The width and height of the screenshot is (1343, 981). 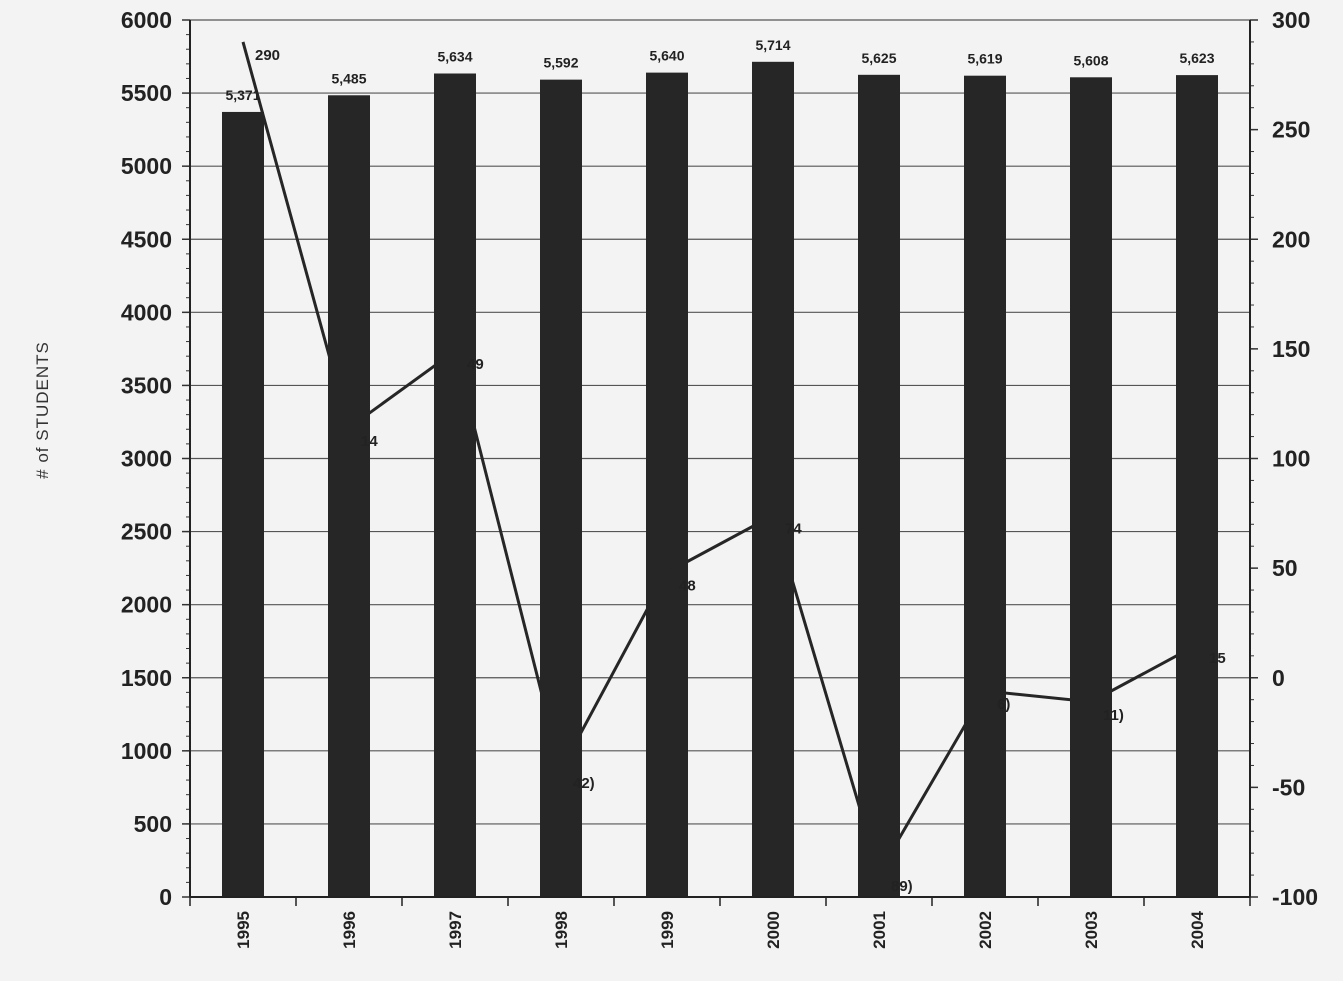 What do you see at coordinates (1291, 349) in the screenshot?
I see `y2-tick-label: 150` at bounding box center [1291, 349].